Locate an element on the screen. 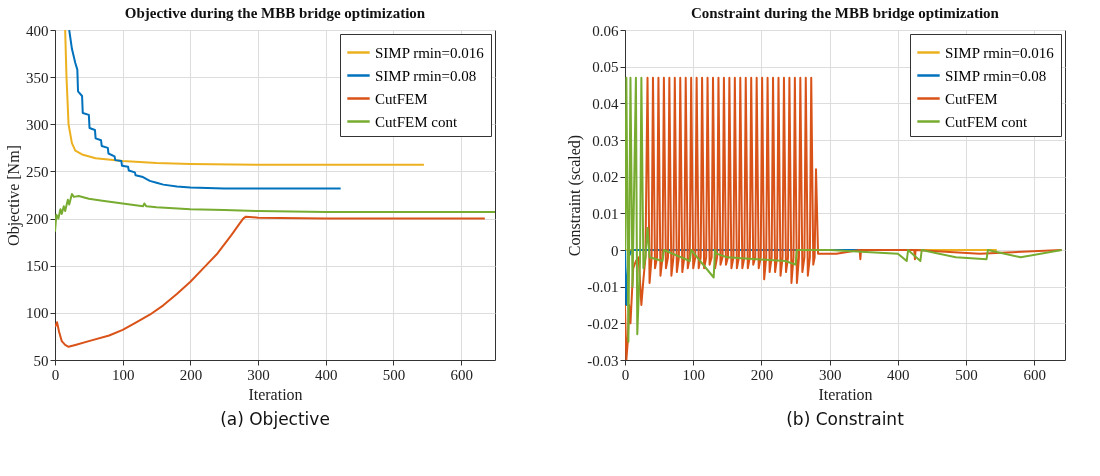 This screenshot has height=476, width=1100. y-tick-label: 300 is located at coordinates (37, 124).